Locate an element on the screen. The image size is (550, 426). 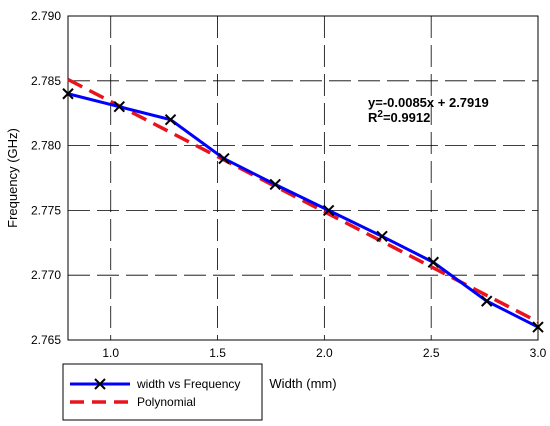
x-axis: 1.0 1.5 2.0 2.5 3.0 is located at coordinates (324, 353).